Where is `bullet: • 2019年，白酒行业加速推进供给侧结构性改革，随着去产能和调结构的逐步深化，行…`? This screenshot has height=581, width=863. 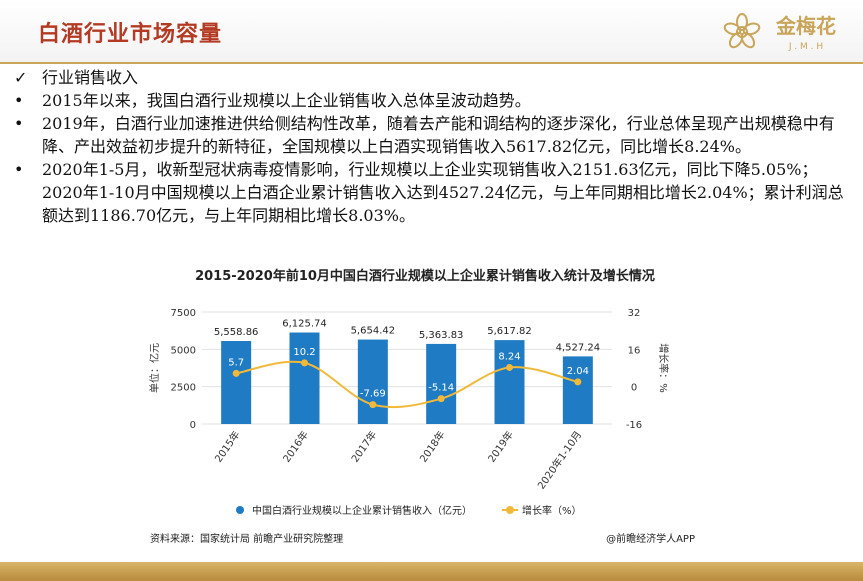 bullet: • 2019年，白酒行业加速推进供给侧结构性改革，随着去产能和调结构的逐步深化，行… is located at coordinates (424, 135).